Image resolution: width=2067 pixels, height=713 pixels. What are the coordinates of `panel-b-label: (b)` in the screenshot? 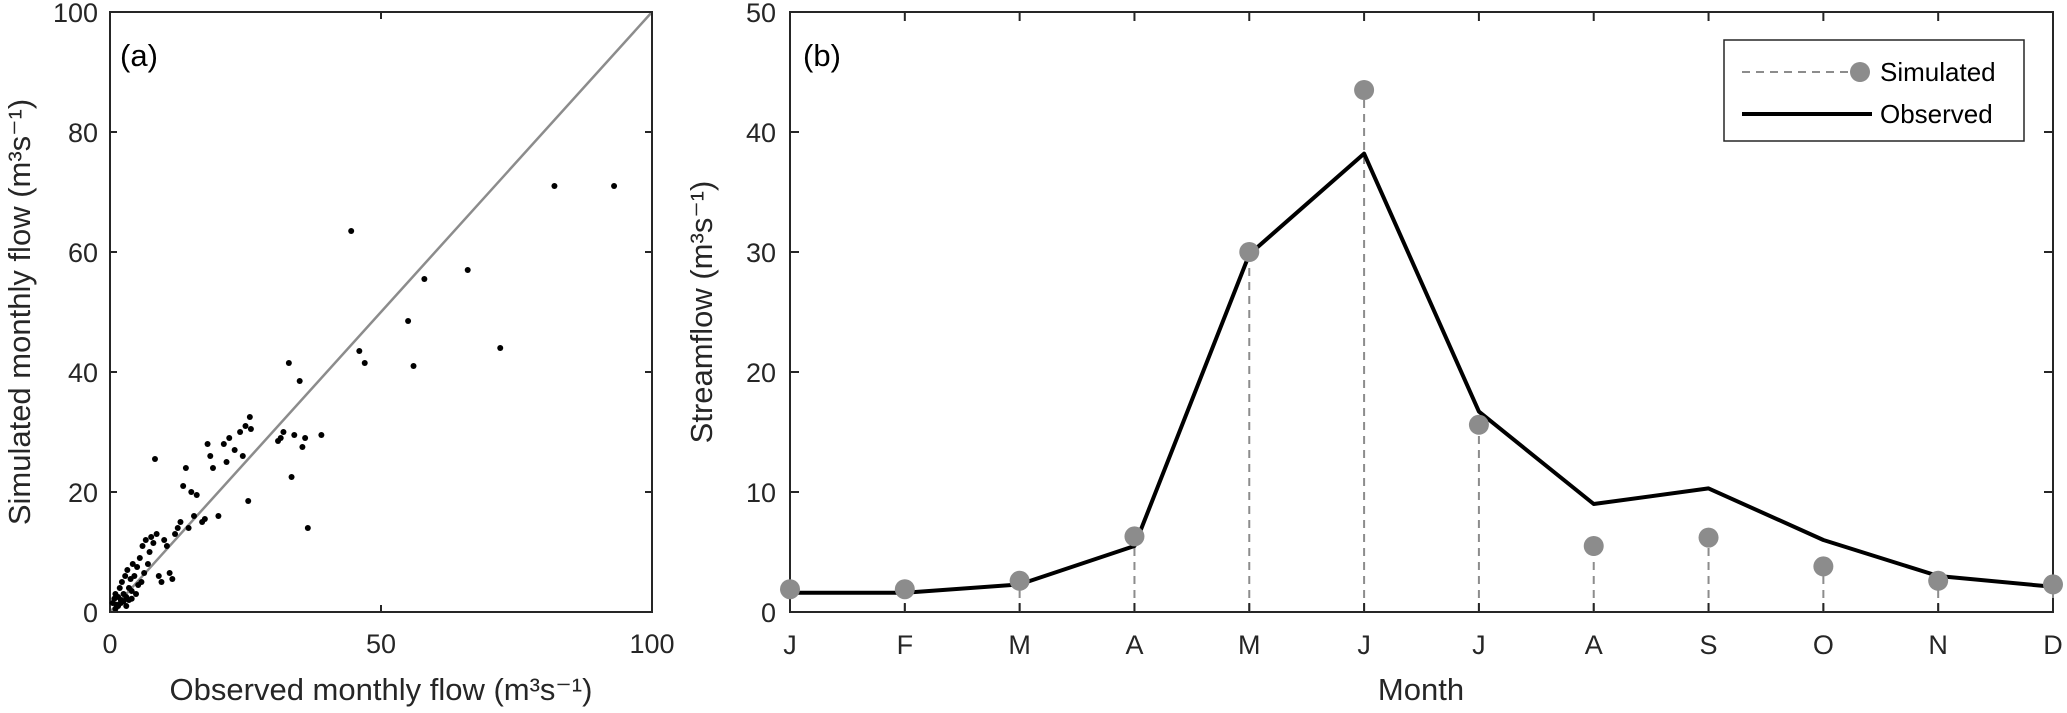 It's located at (822, 55).